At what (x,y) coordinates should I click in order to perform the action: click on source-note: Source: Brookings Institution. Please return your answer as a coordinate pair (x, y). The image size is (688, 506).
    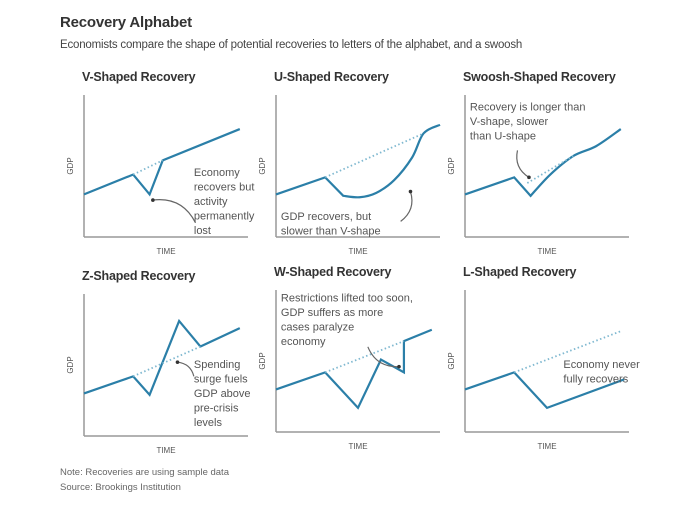
    Looking at the image, I should click on (120, 487).